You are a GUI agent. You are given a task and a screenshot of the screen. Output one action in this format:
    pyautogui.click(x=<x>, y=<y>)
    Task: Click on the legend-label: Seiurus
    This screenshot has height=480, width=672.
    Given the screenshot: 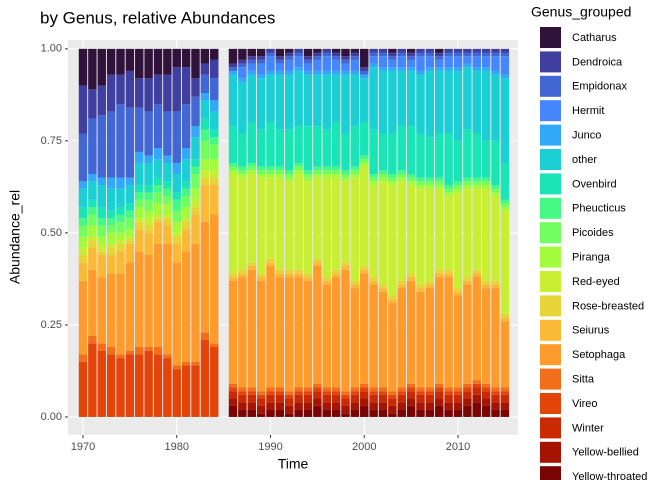 What is the action you would take?
    pyautogui.click(x=591, y=331)
    